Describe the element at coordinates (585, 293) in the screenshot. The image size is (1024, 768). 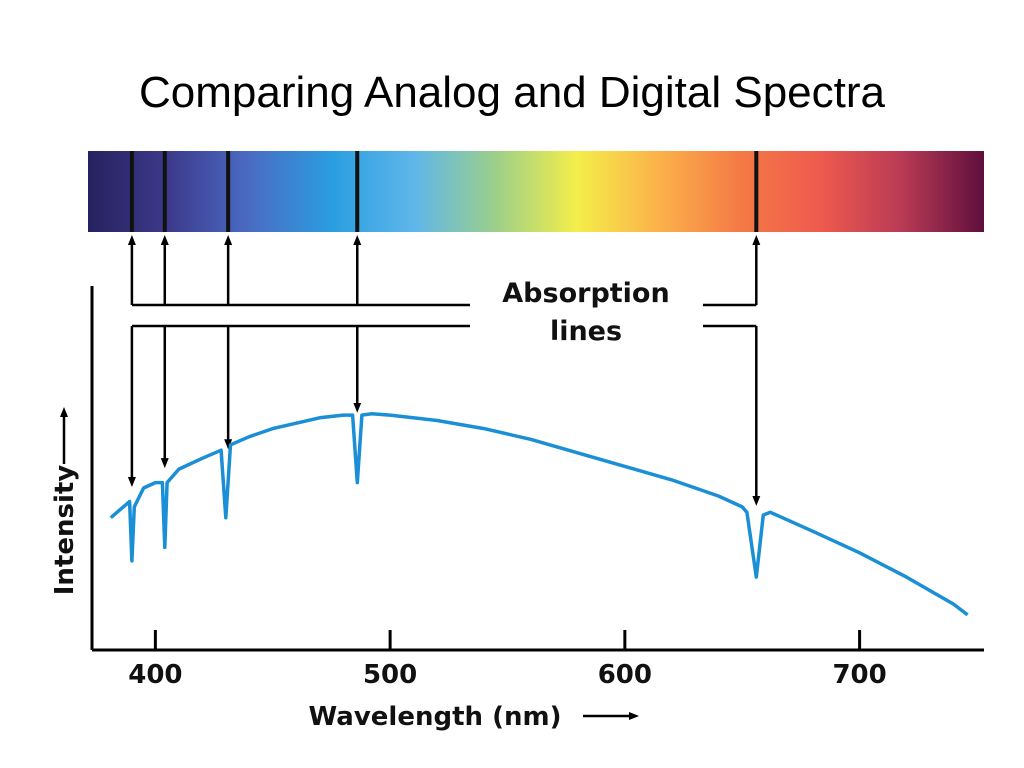
I see `absorption-label-line1: Absorption` at that location.